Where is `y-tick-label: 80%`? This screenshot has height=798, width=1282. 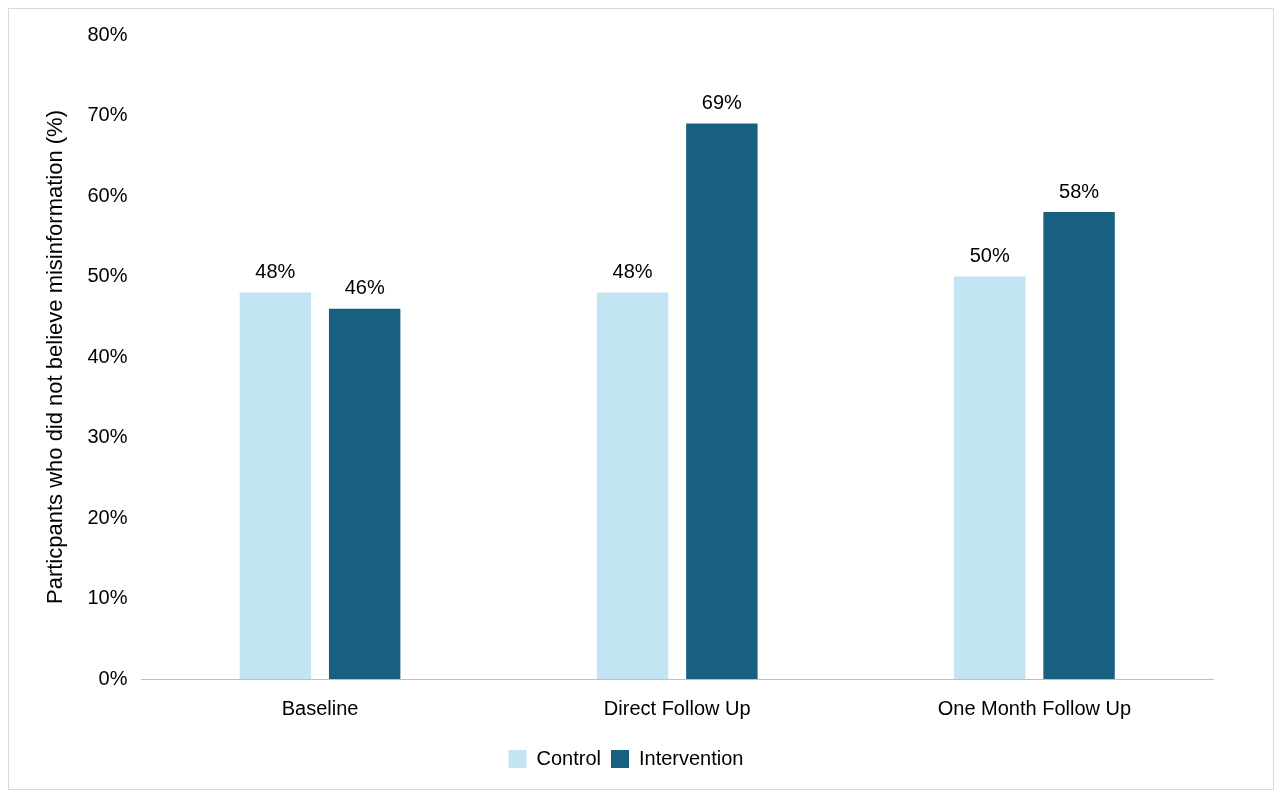
y-tick-label: 80% is located at coordinates (107, 33).